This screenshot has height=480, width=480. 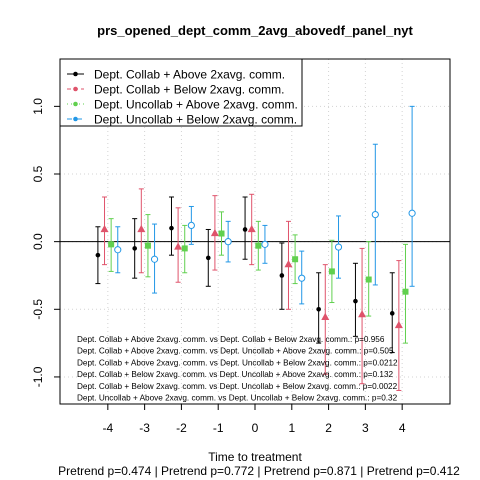 I want to click on x-tick-label: -2, so click(x=181, y=428).